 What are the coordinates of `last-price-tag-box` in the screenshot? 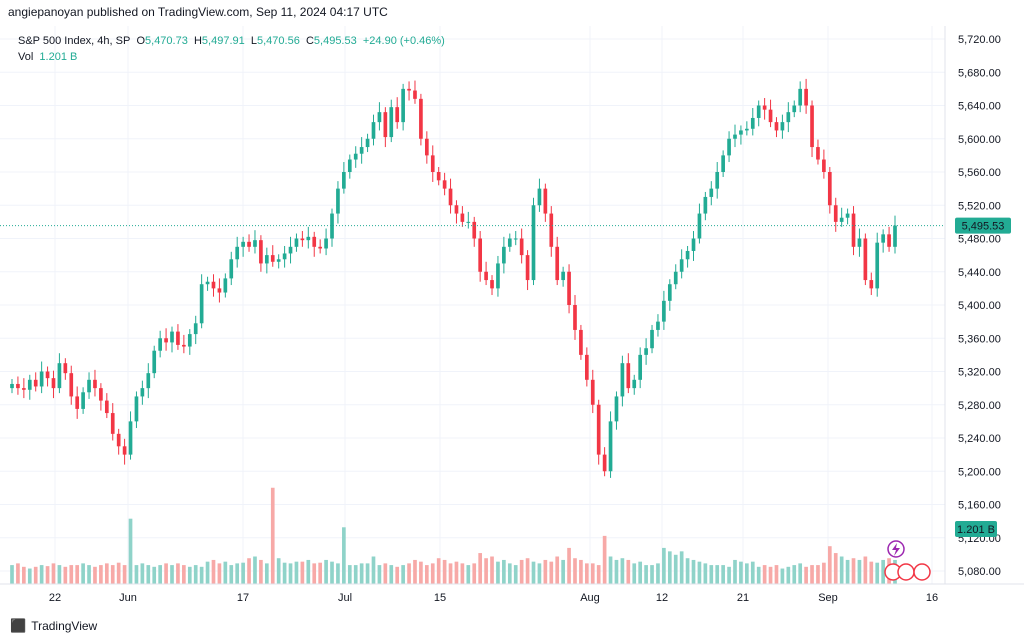 It's located at (983, 225).